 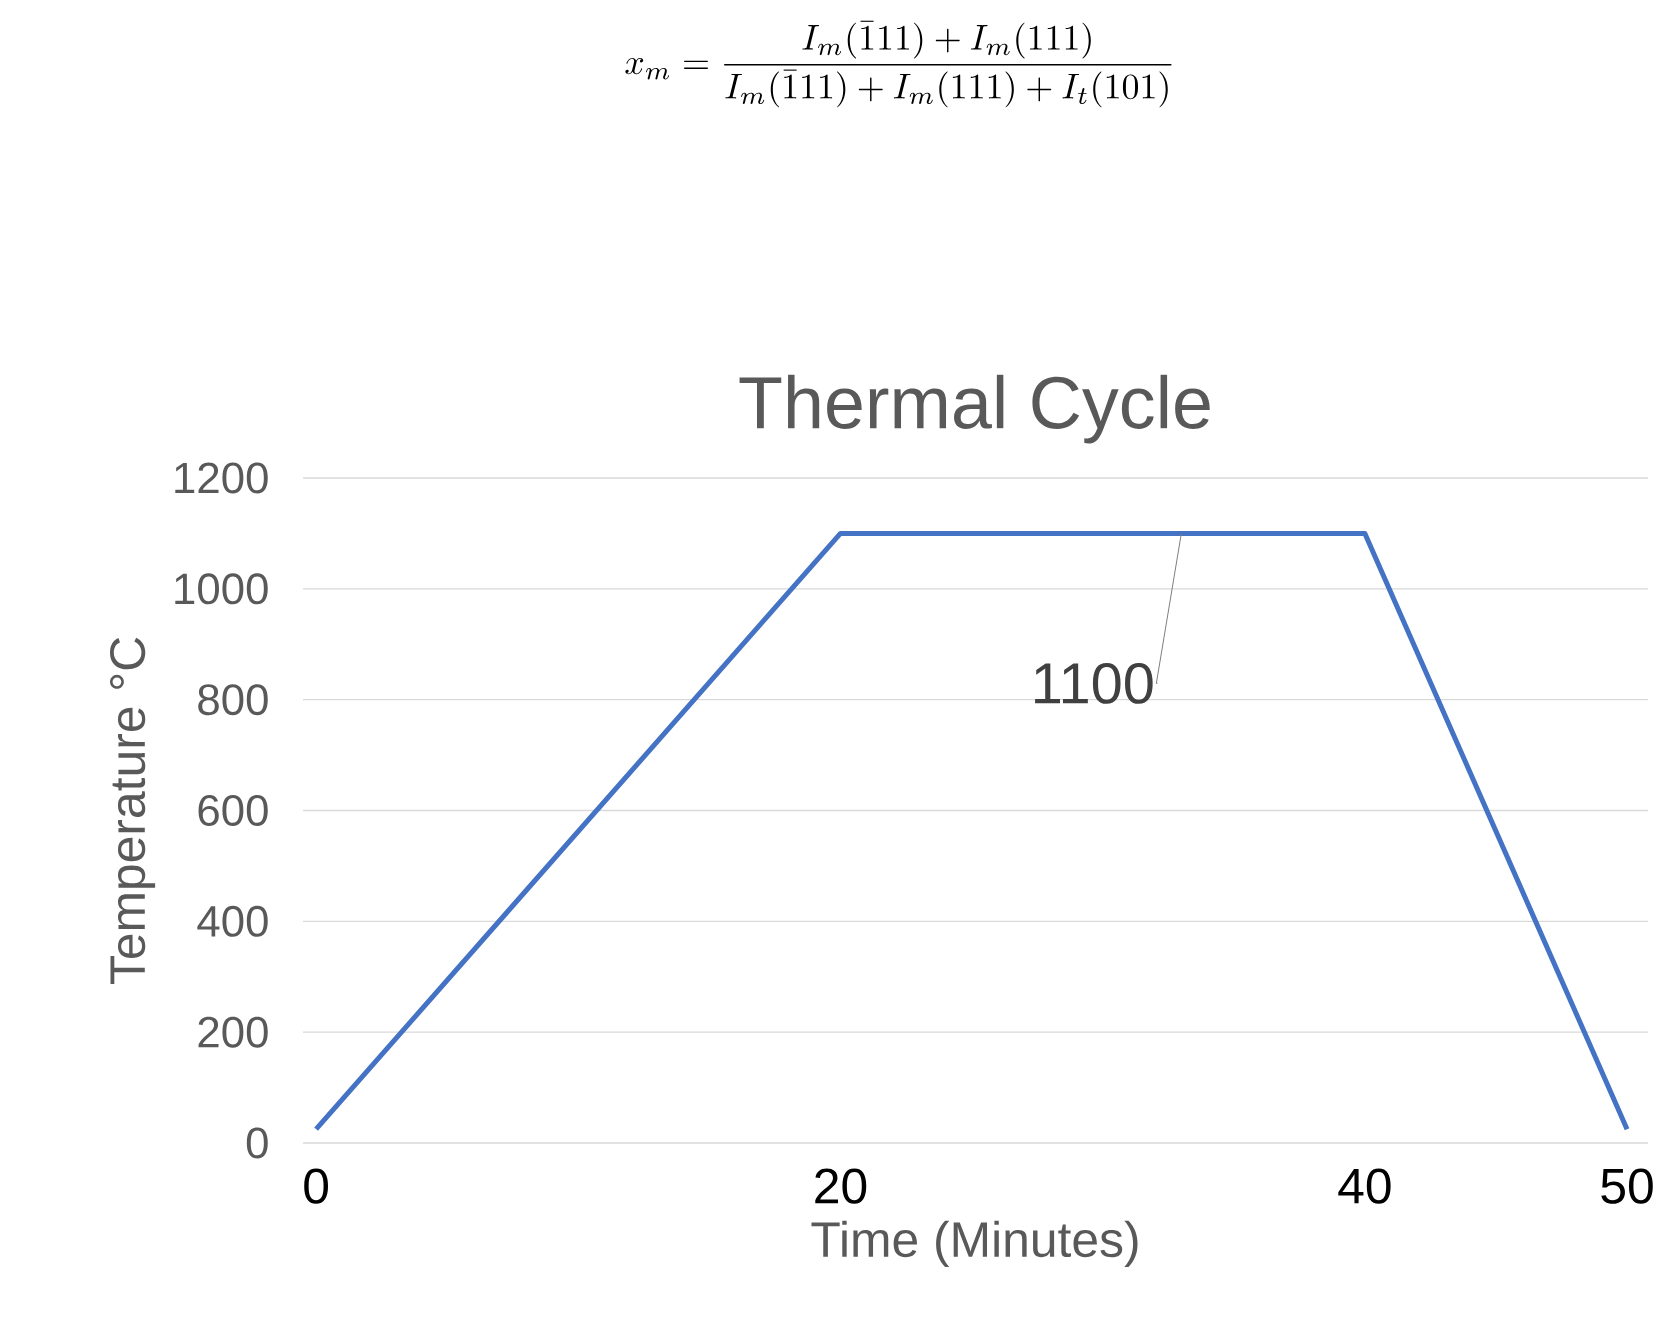 I want to click on y-tick-label: 0, so click(x=257, y=1143).